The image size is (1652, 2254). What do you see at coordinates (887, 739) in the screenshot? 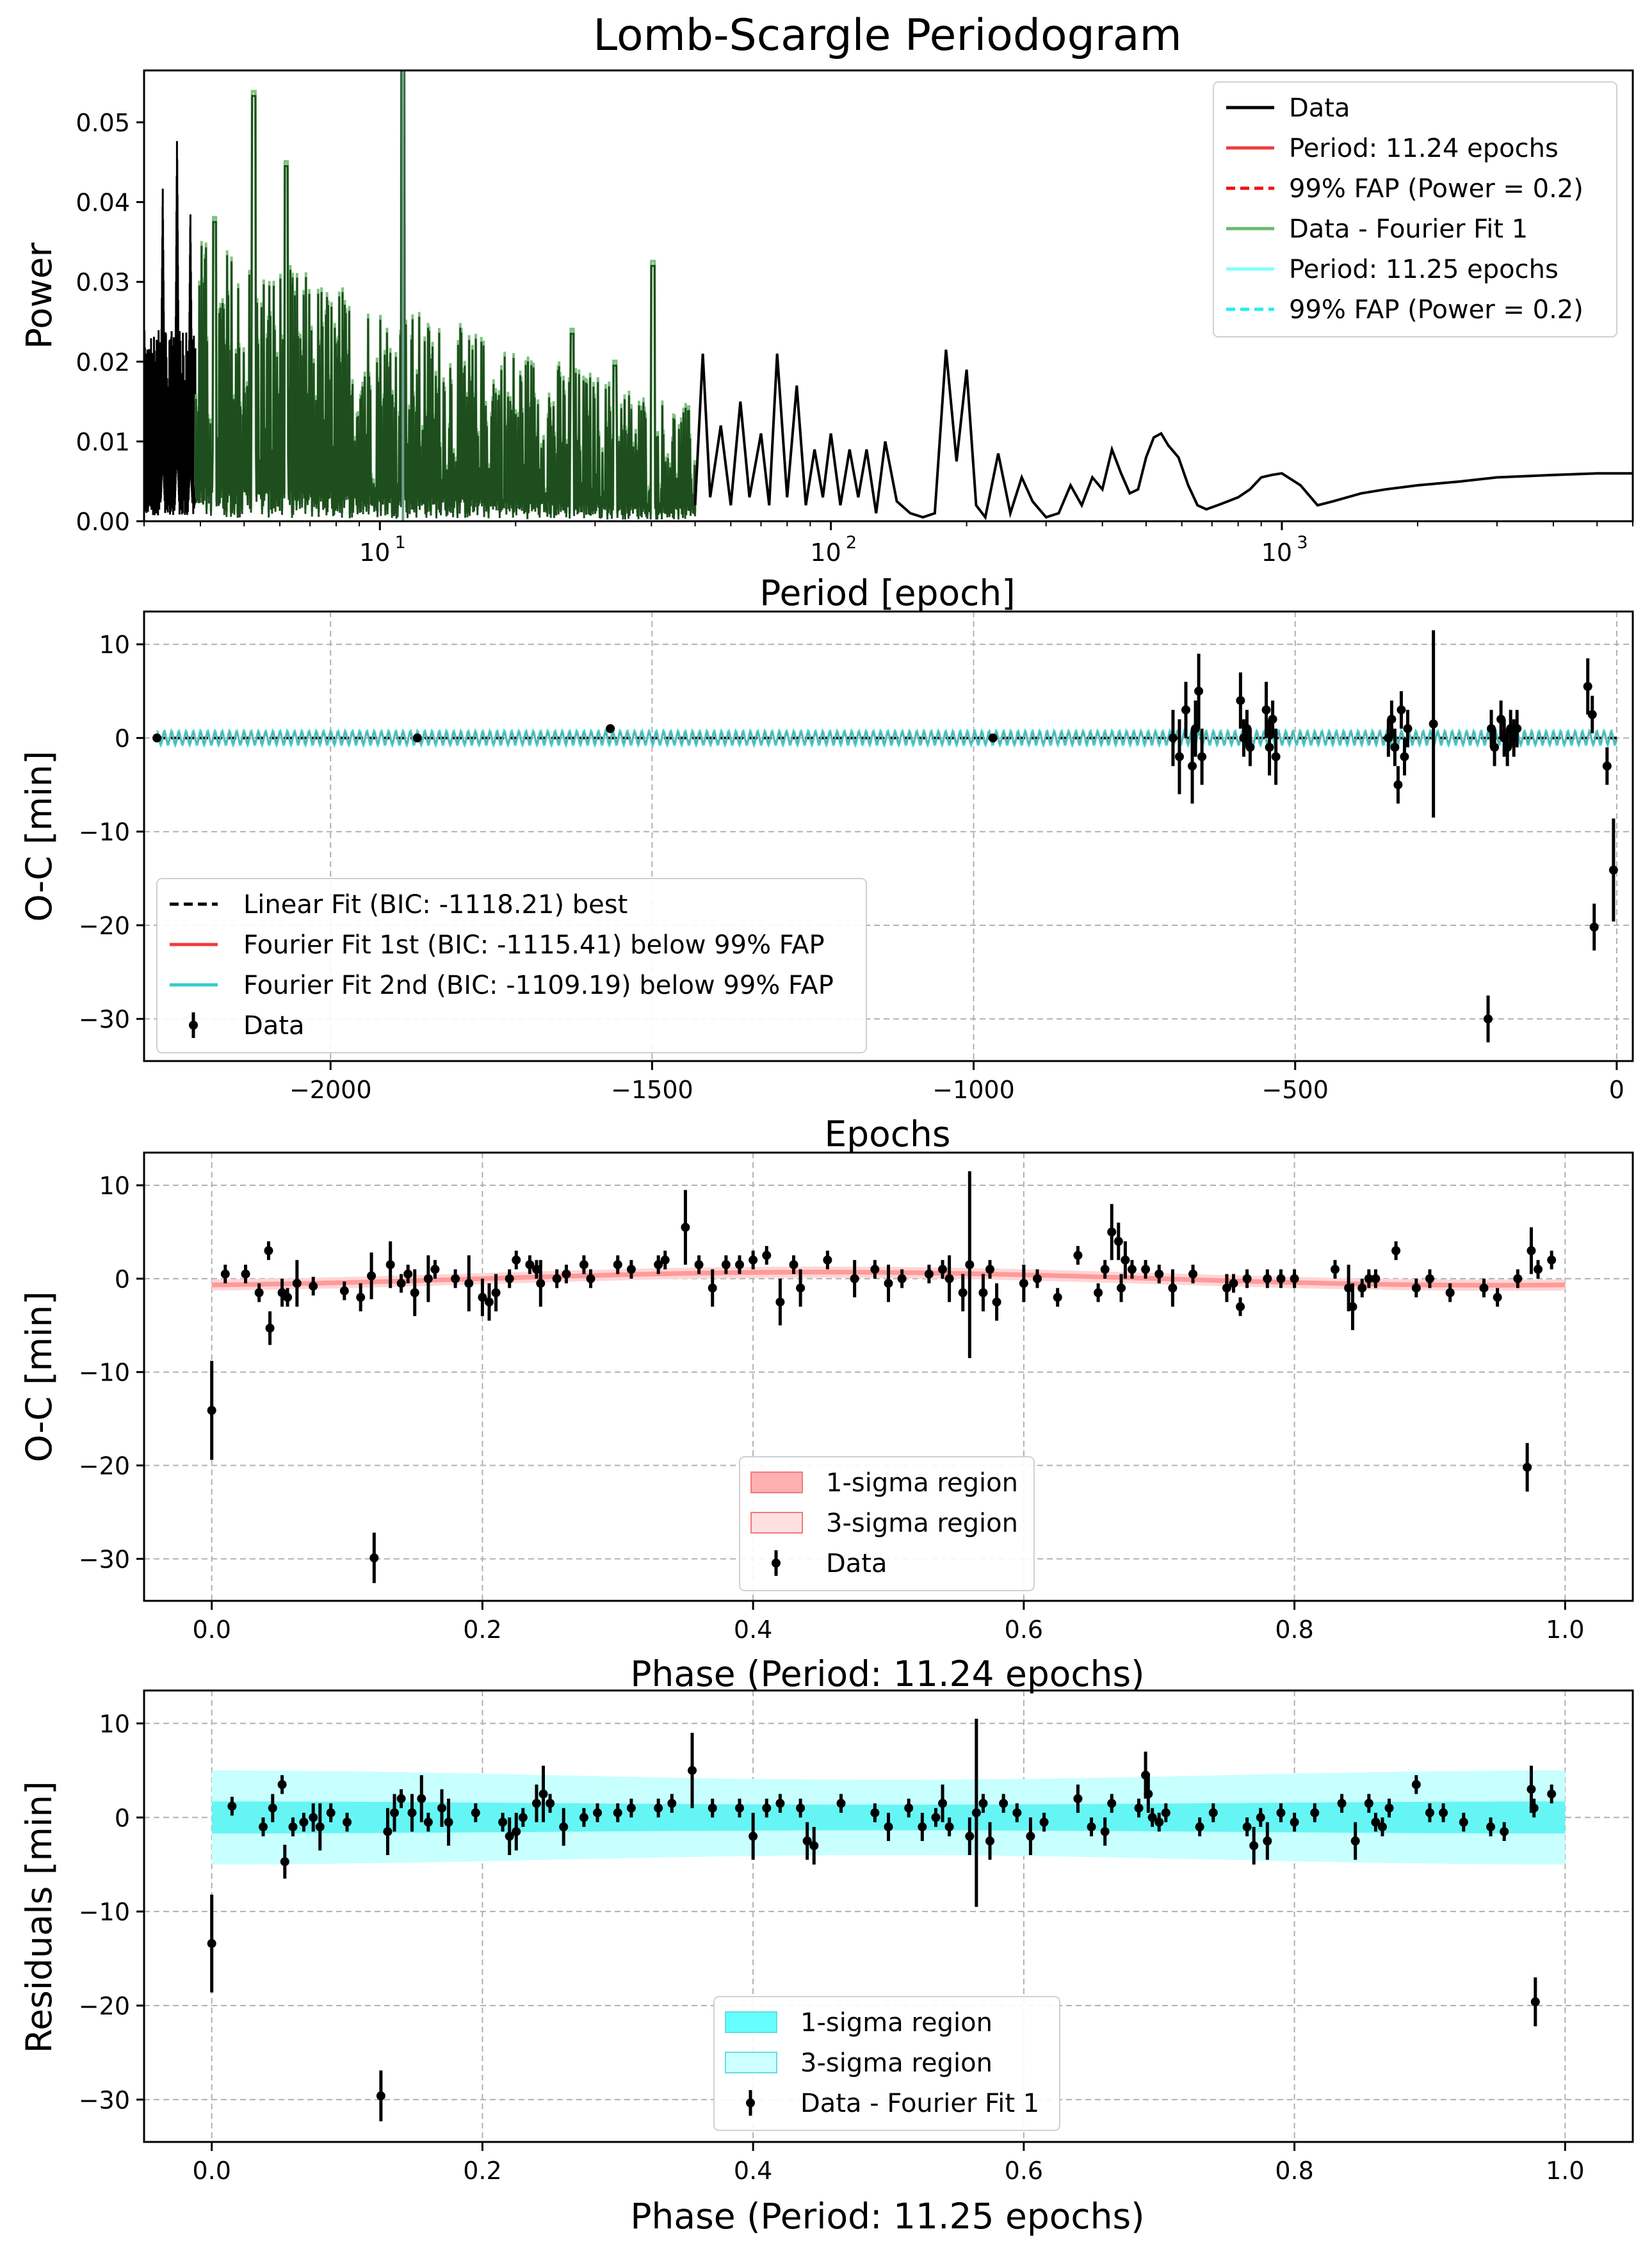
I see `fourier-fit-2nd-line` at bounding box center [887, 739].